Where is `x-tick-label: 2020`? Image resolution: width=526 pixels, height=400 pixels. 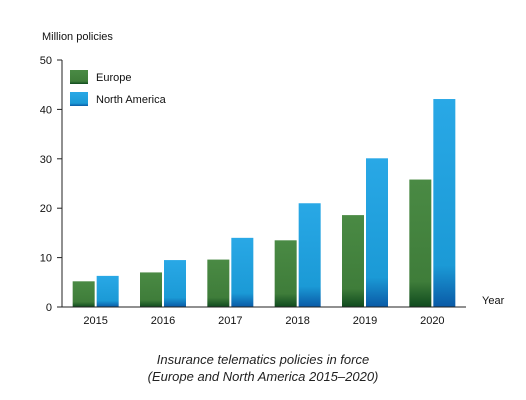
x-tick-label: 2020 is located at coordinates (432, 321).